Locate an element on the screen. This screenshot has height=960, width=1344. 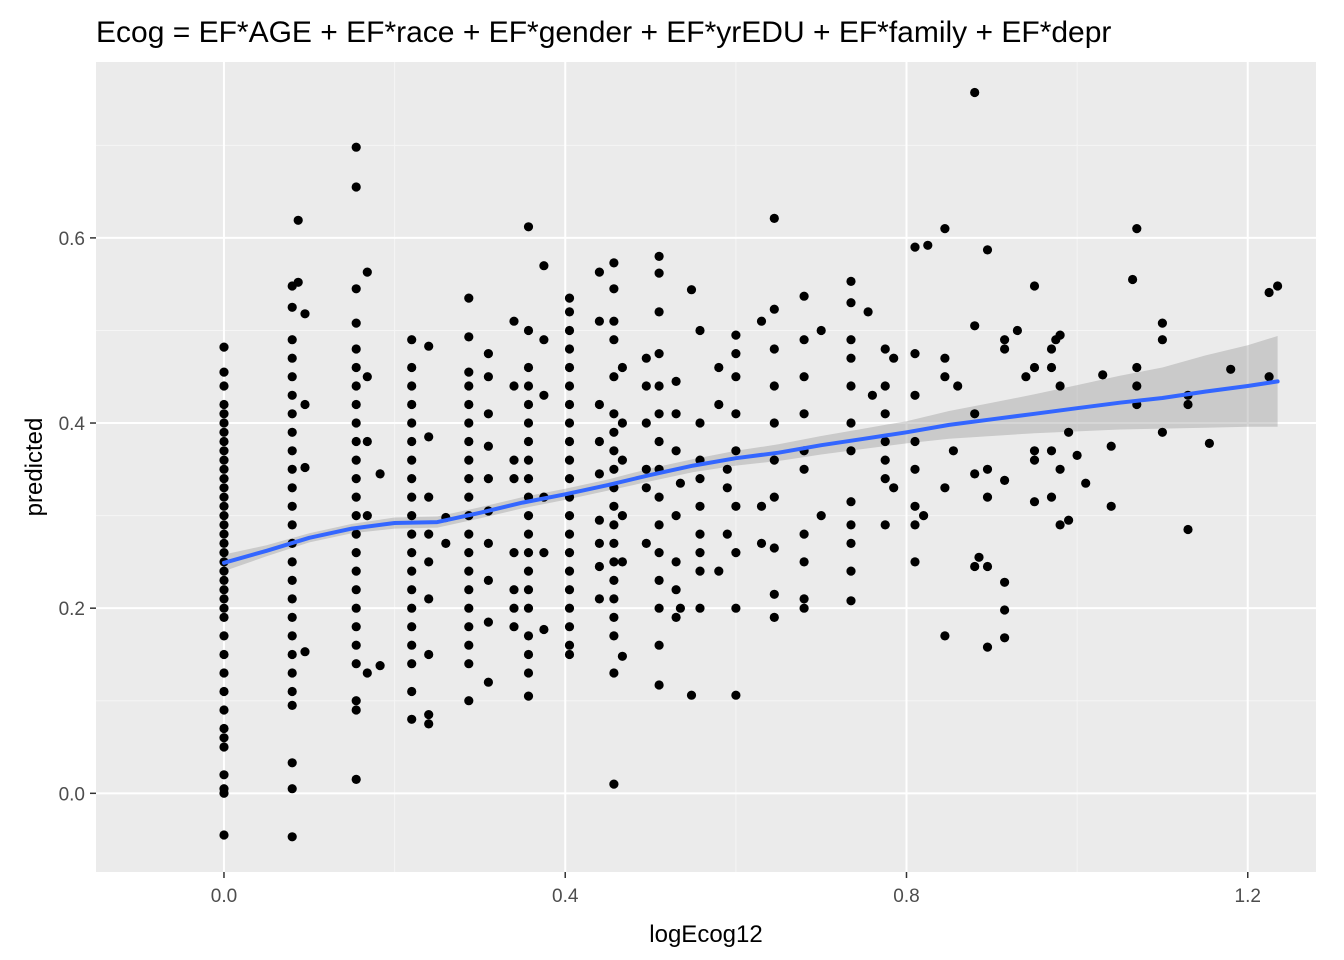
x-tick-label: 0.4 is located at coordinates (565, 896).